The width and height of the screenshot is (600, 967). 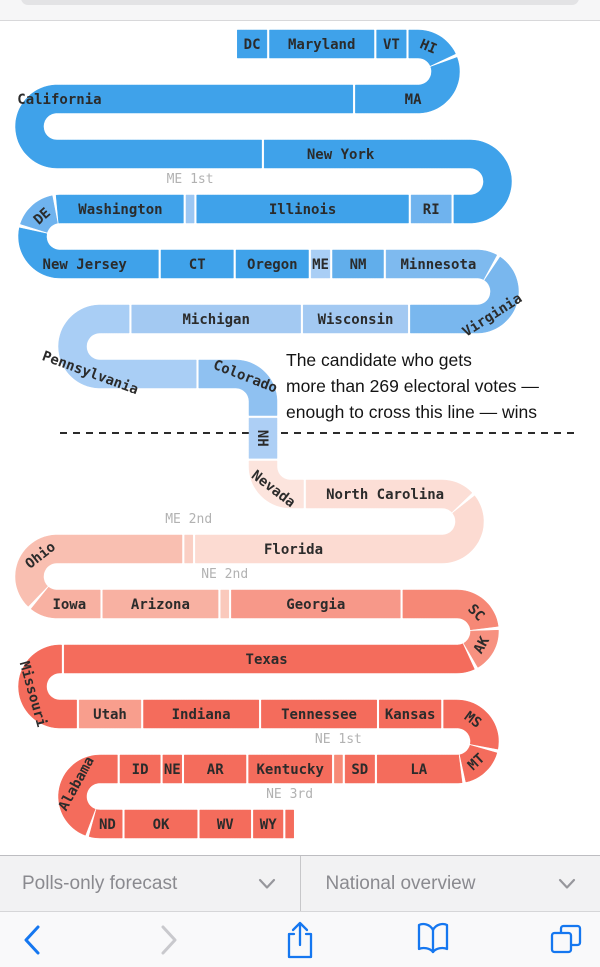 I want to click on state-label: North Carolina, so click(x=385, y=495).